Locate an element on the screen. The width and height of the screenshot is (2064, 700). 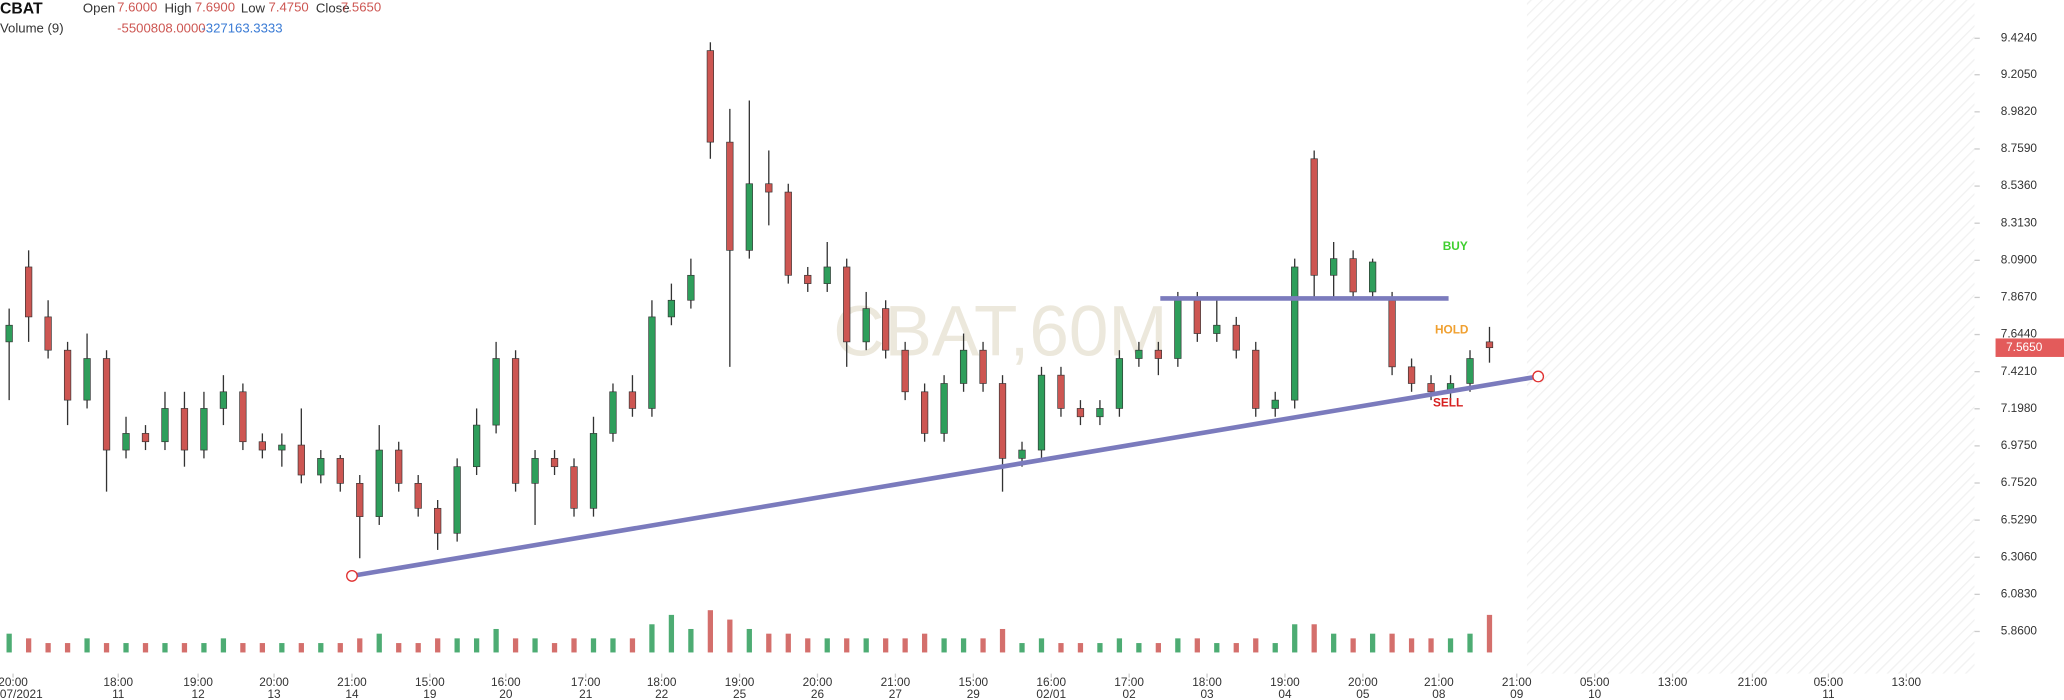
annotation: HOLD is located at coordinates (1452, 329).